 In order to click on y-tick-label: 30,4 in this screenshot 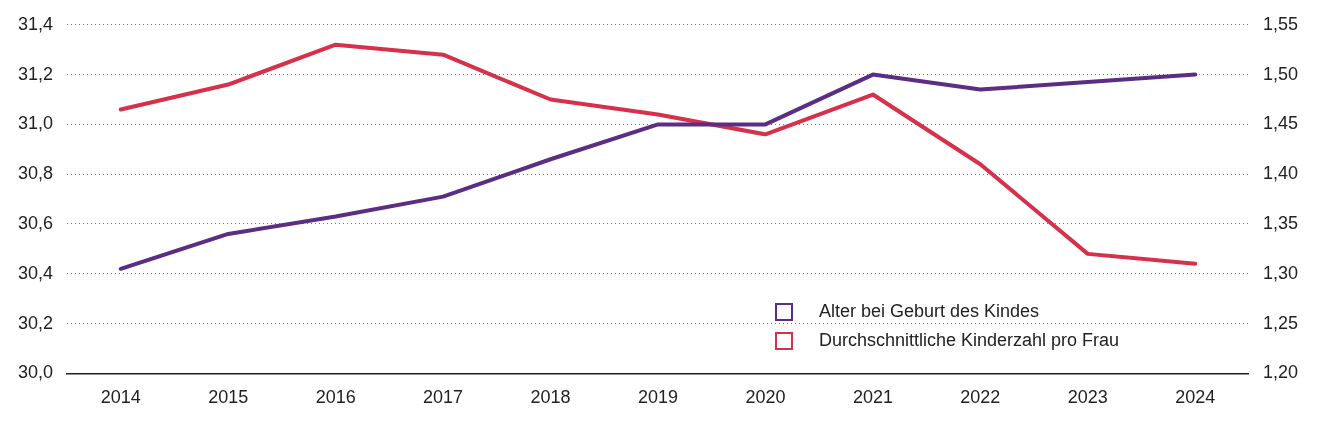, I will do `click(35, 272)`.